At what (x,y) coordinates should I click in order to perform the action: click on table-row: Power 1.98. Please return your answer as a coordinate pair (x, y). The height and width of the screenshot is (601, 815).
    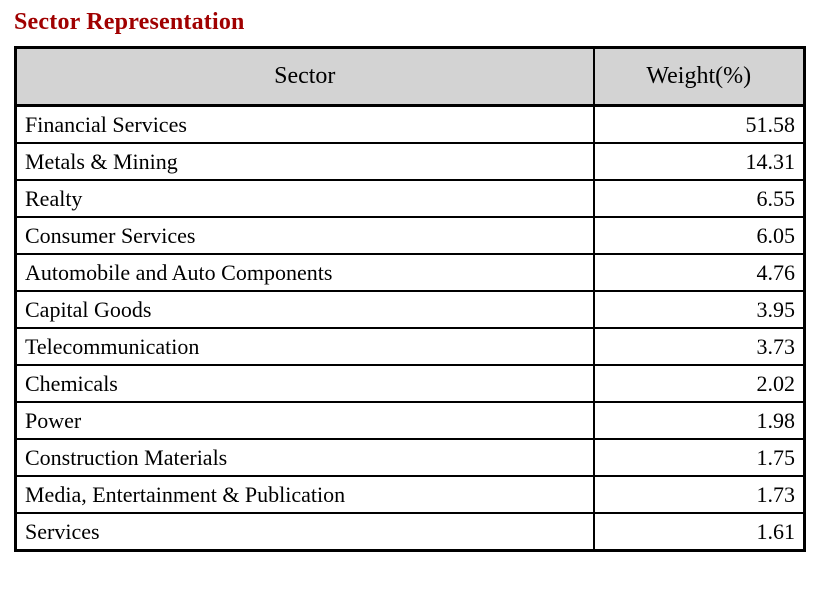
    Looking at the image, I should click on (410, 420).